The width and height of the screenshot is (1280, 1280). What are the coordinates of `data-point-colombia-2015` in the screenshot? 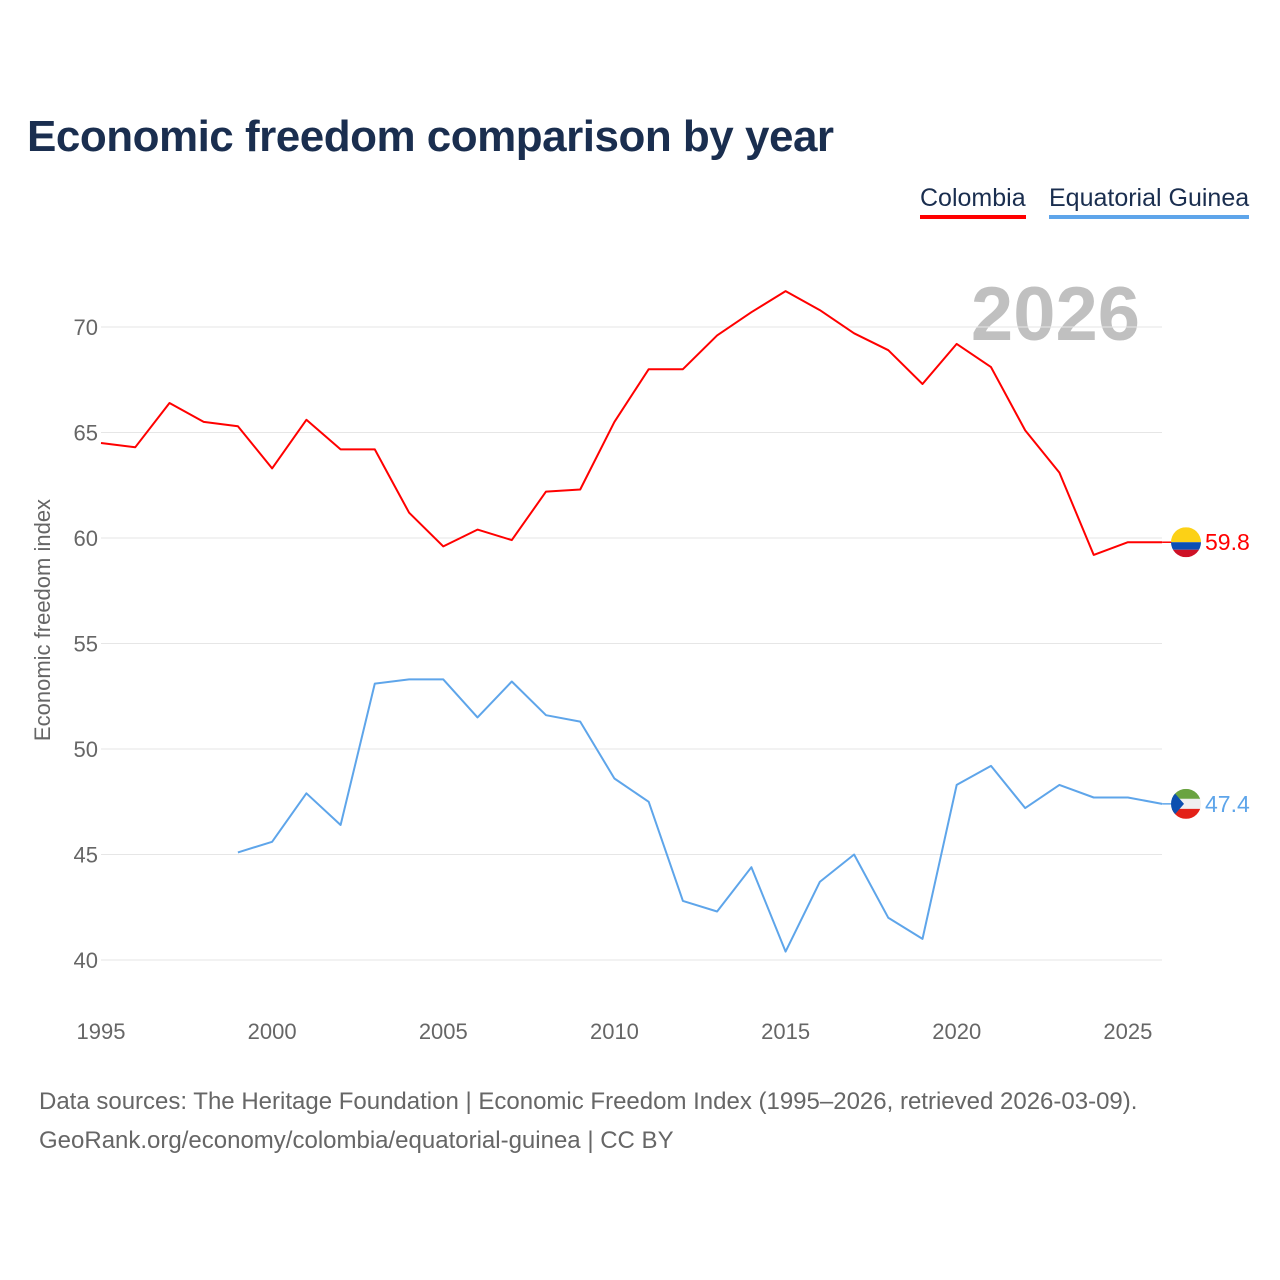 It's located at (786, 291).